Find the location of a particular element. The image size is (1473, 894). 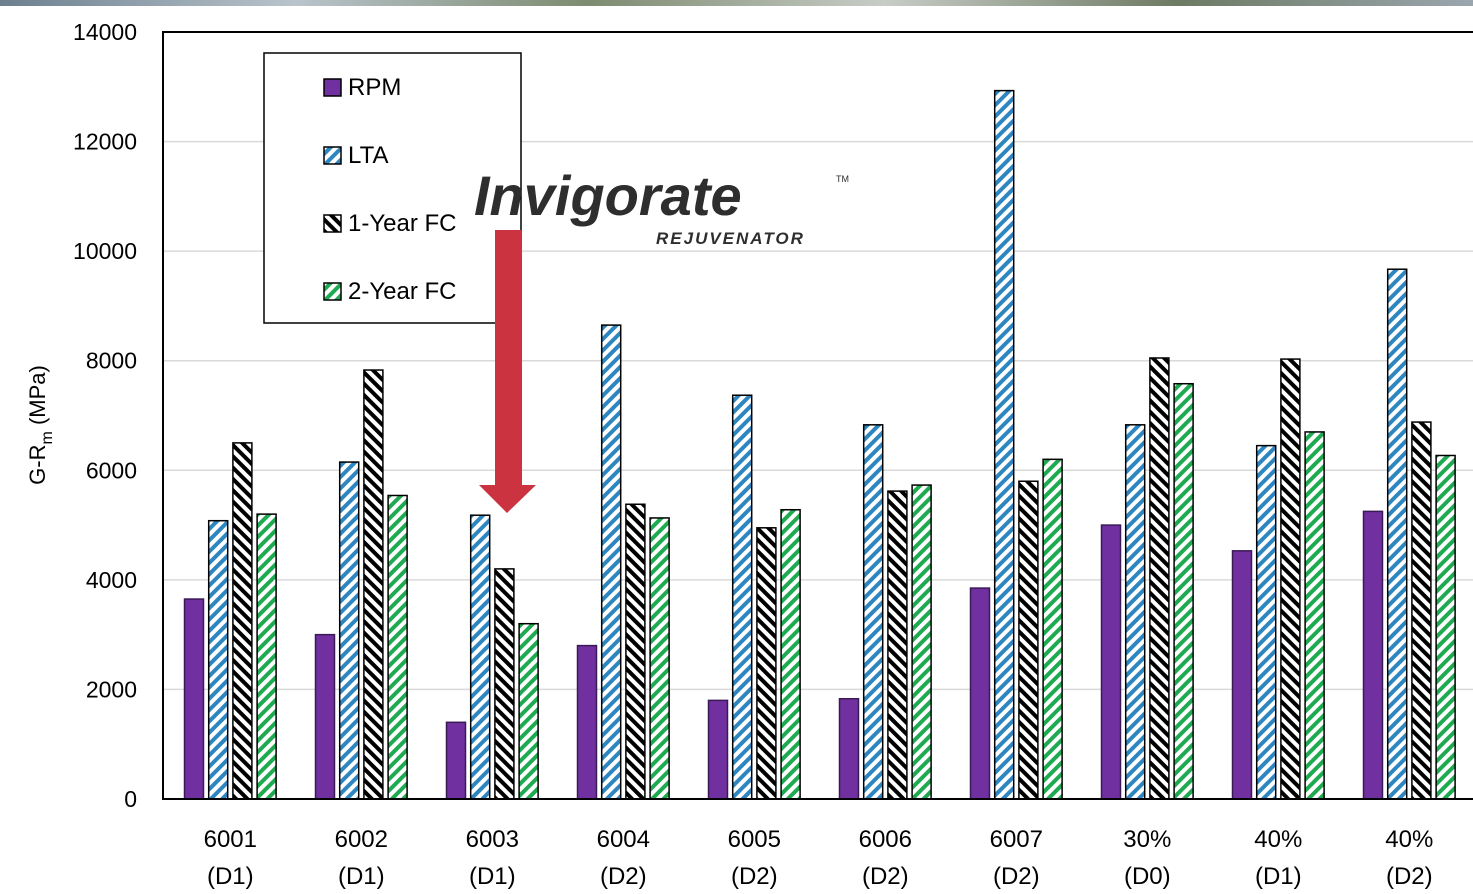

y-tick-label: 2000 is located at coordinates (111, 689).